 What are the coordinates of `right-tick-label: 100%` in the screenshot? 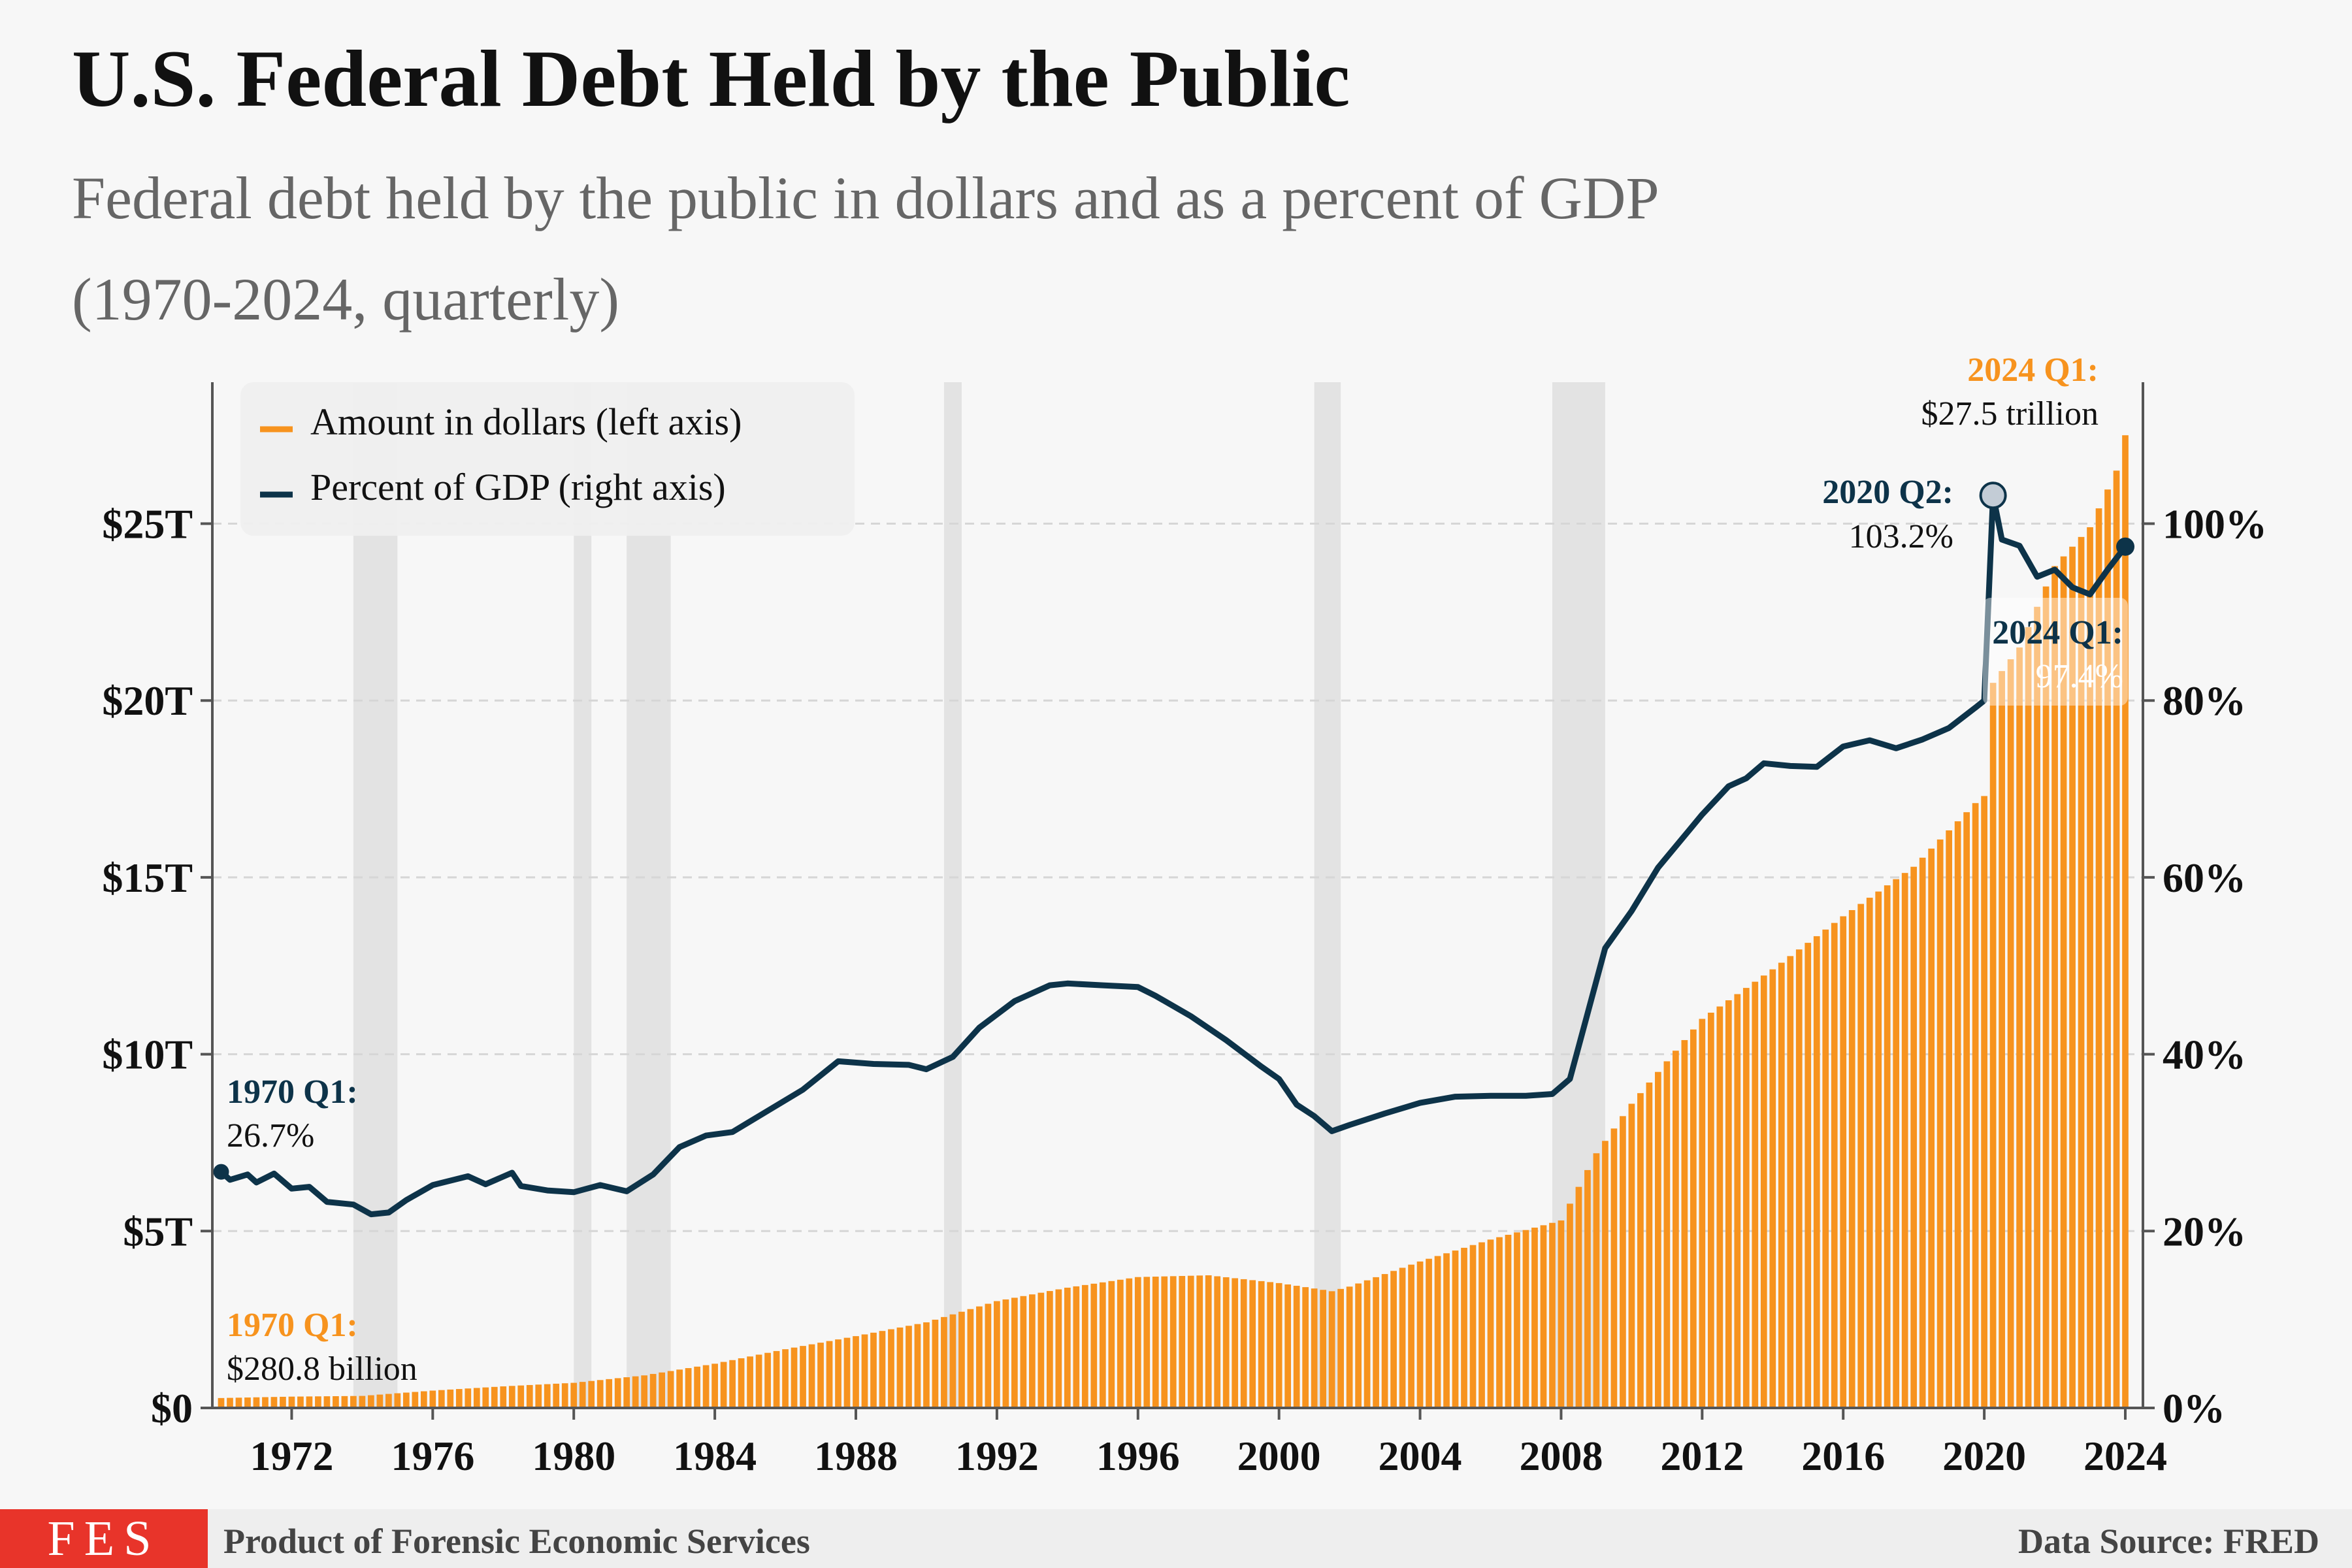 It's located at (2215, 524).